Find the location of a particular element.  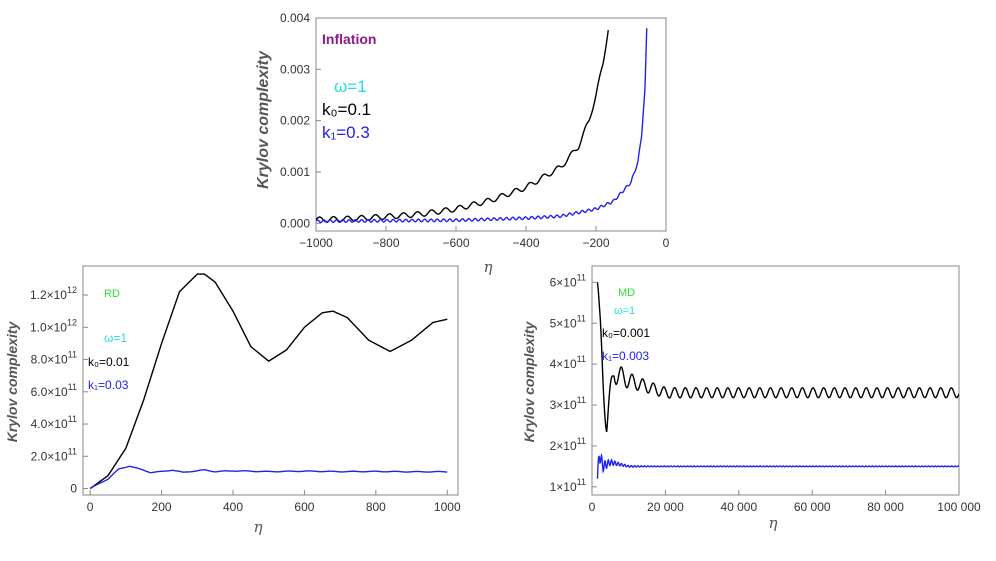

md-x-tick-label: 40 000 is located at coordinates (738, 507).